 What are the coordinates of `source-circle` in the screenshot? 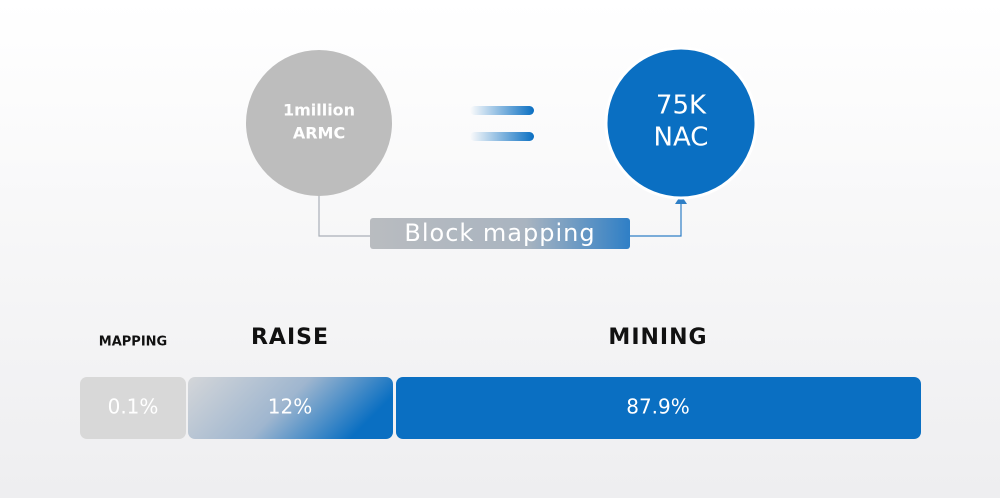 It's located at (319, 123).